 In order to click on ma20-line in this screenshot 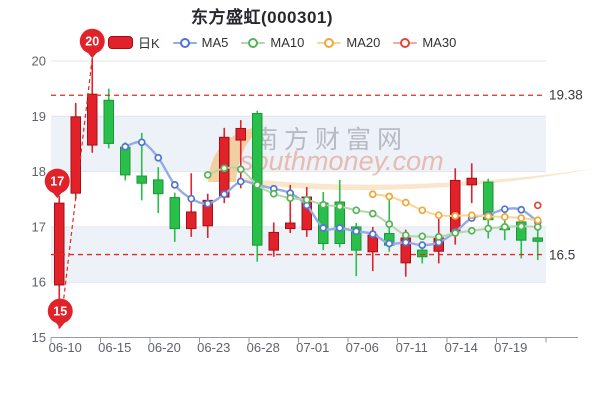, I will do `click(455, 207)`.